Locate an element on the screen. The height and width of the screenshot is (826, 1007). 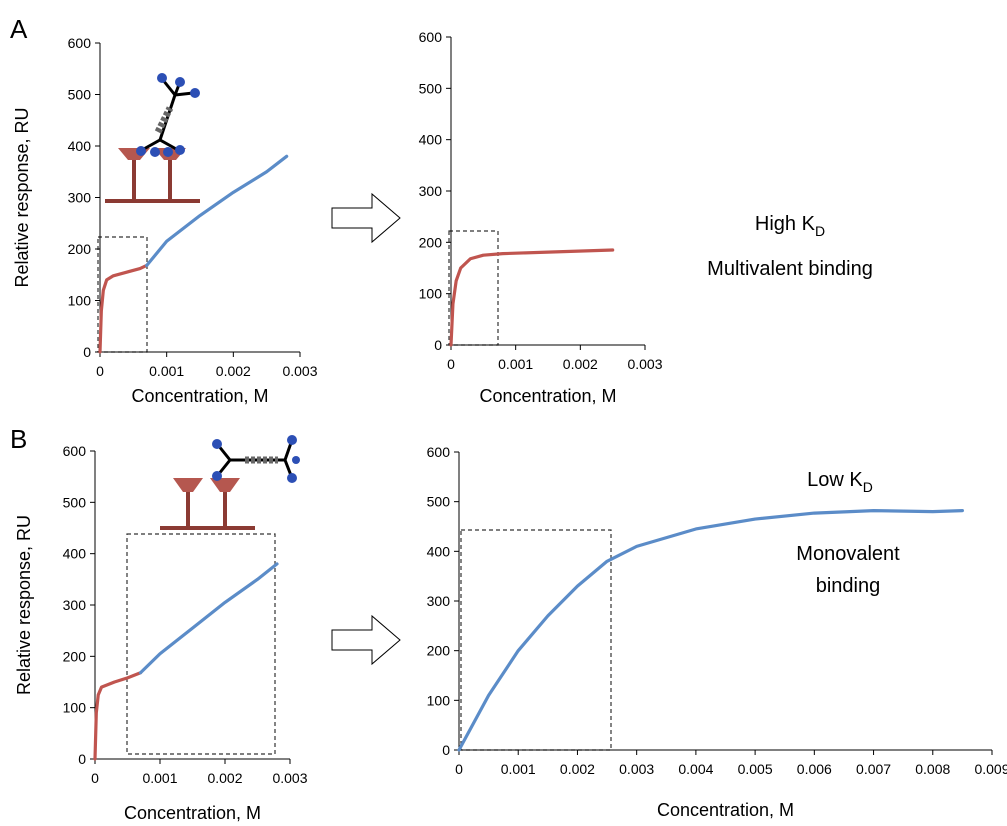
annotation: Low KD is located at coordinates (840, 482).